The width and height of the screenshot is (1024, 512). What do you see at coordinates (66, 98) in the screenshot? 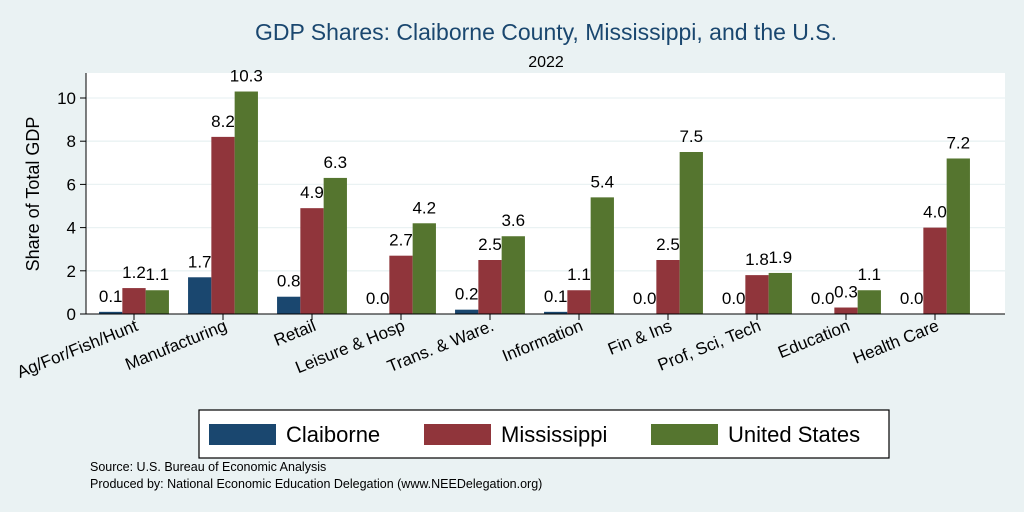
I see `y-tick-label: 10` at bounding box center [66, 98].